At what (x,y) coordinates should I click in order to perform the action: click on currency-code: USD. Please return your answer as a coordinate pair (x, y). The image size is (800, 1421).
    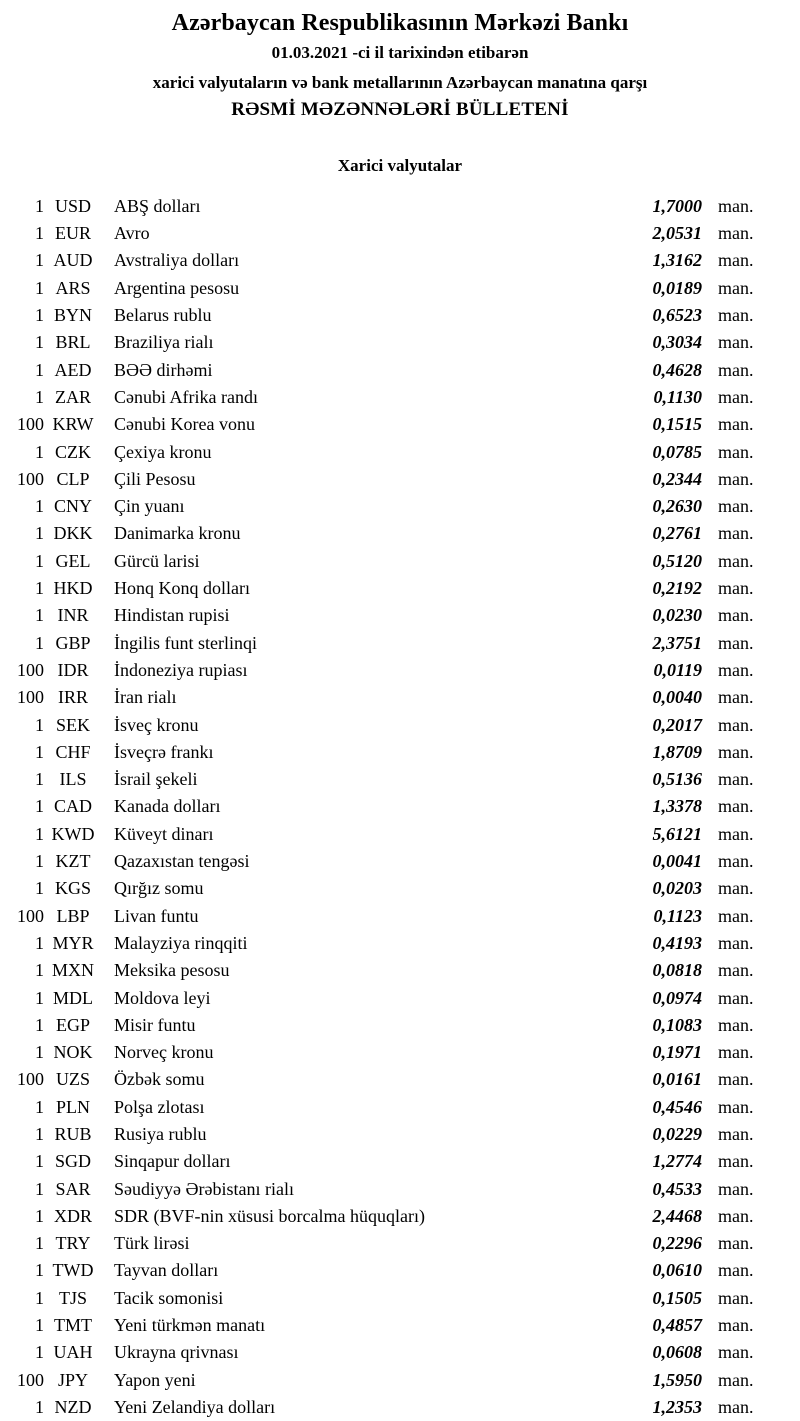
    Looking at the image, I should click on (72, 205).